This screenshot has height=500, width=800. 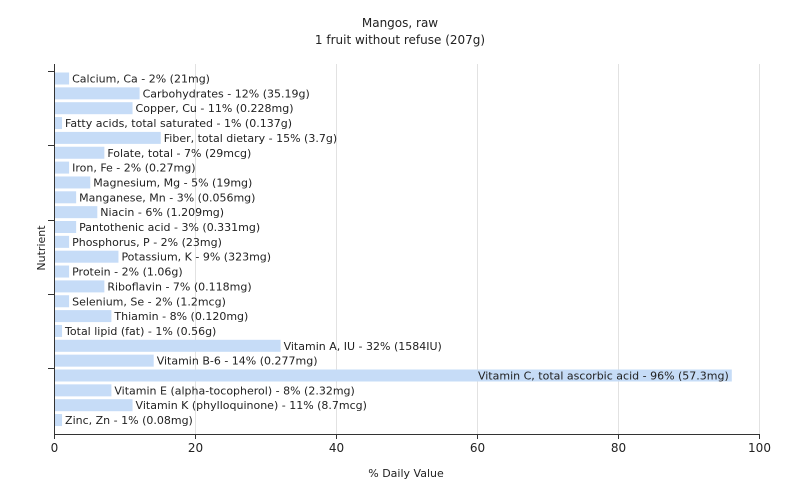 What do you see at coordinates (55, 448) in the screenshot?
I see `x-tick-label: 0` at bounding box center [55, 448].